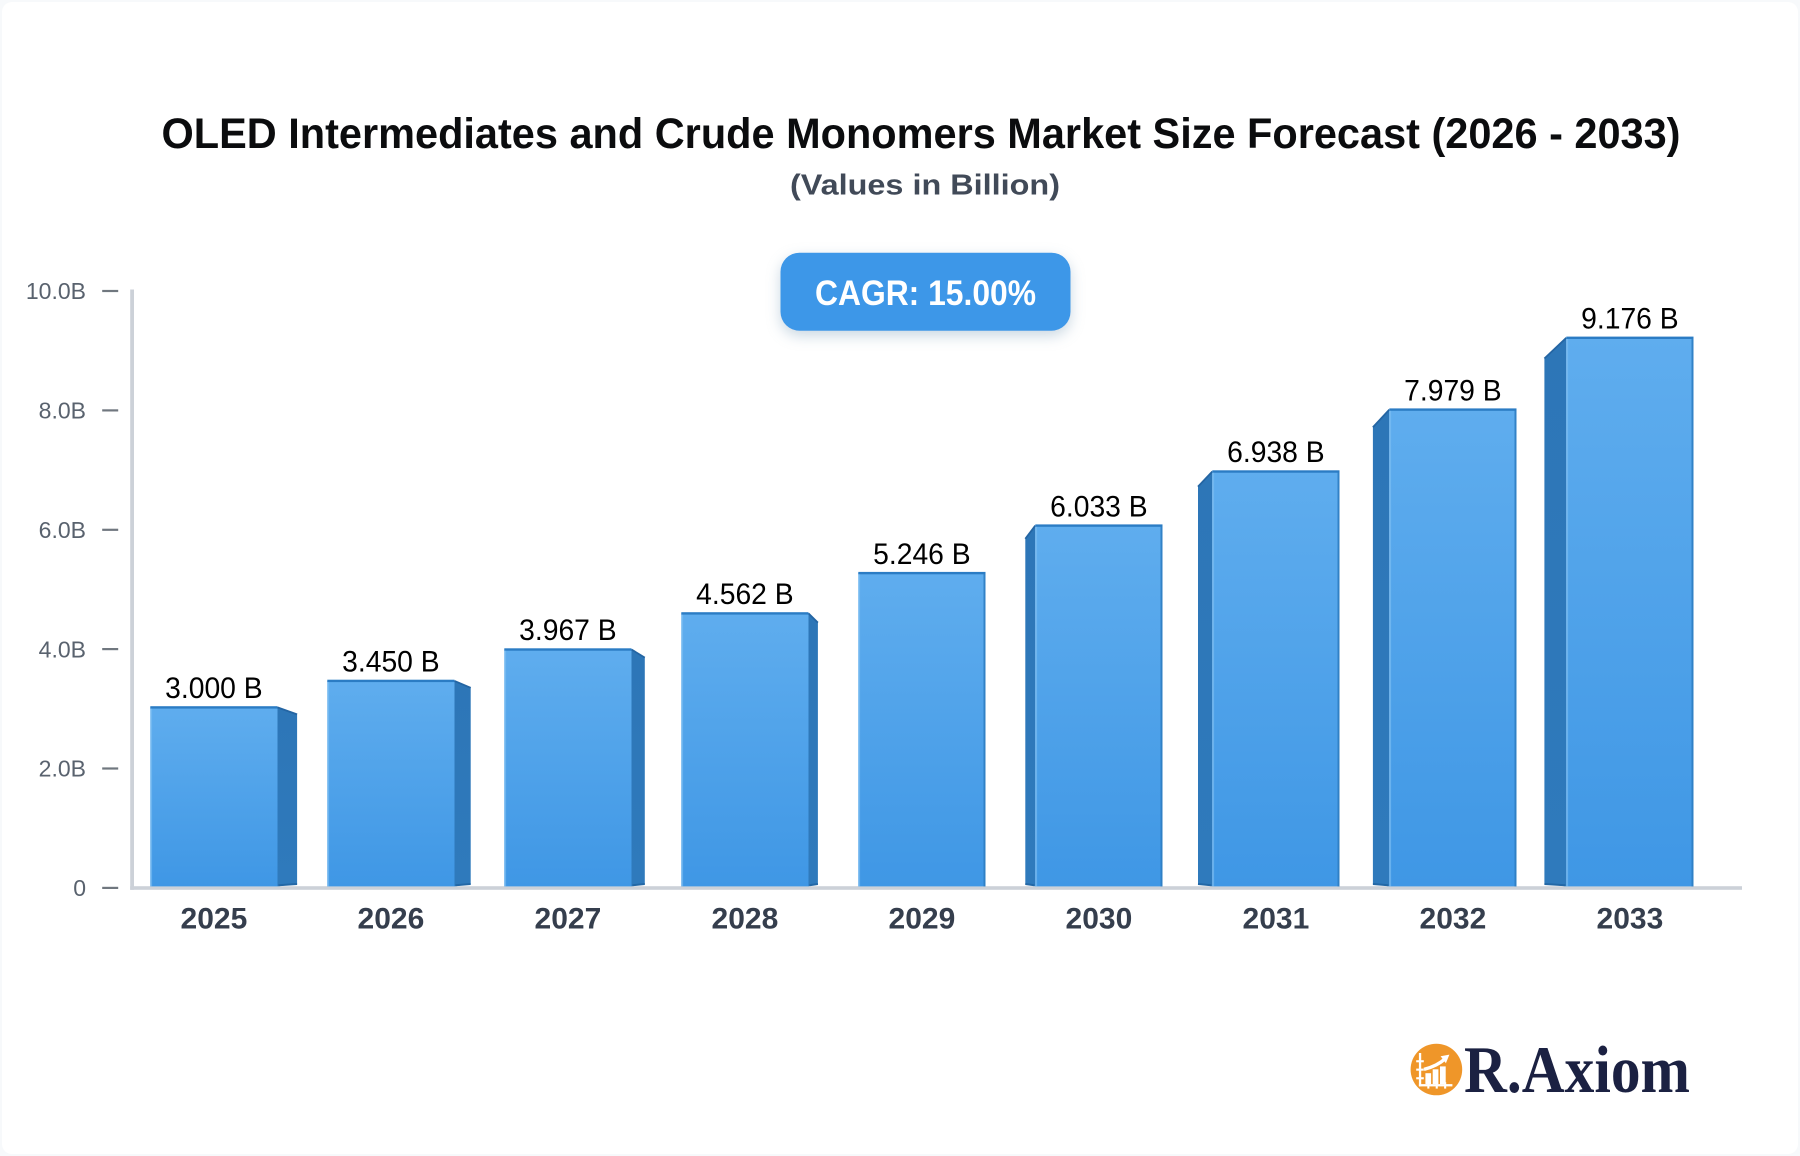 This screenshot has height=1156, width=1800. Describe the element at coordinates (745, 594) in the screenshot. I see `svg-text: 4.562 B` at that location.